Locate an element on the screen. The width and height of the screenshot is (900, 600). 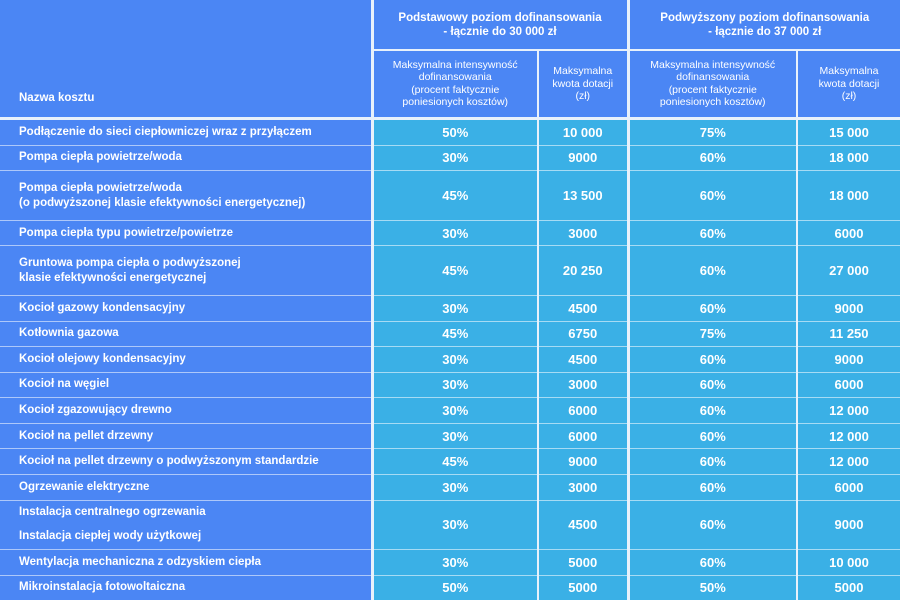
basic-level-limit: - łącznie do 30 000 zł is located at coordinates (500, 31).